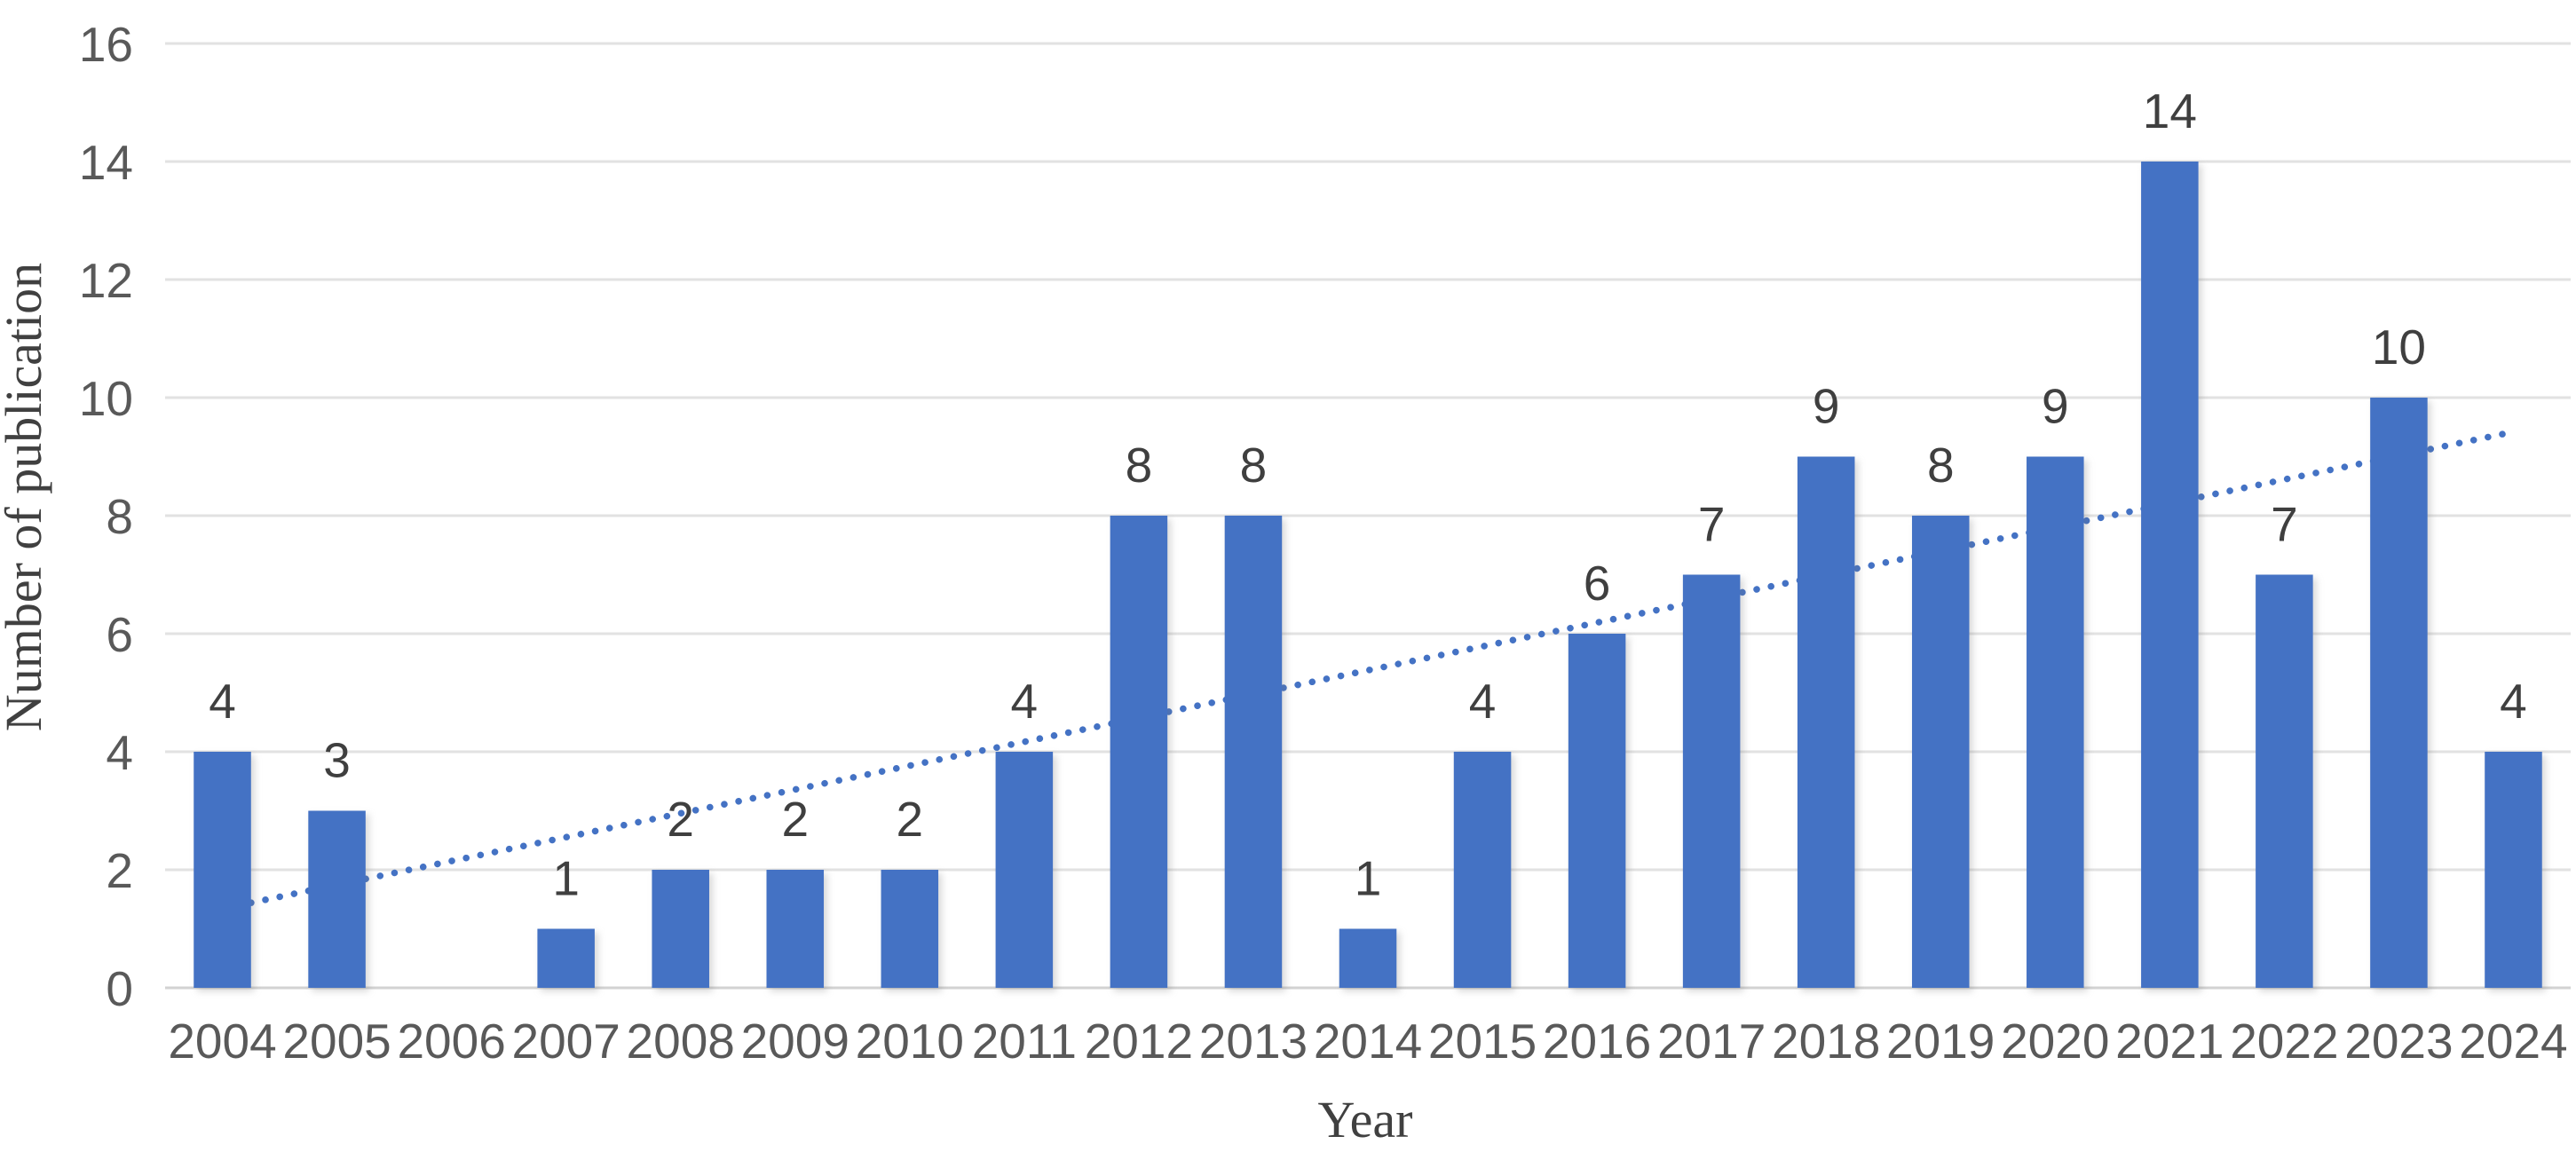 This screenshot has height=1160, width=2576. What do you see at coordinates (336, 1041) in the screenshot?
I see `x-tick-label-2005: 2005` at bounding box center [336, 1041].